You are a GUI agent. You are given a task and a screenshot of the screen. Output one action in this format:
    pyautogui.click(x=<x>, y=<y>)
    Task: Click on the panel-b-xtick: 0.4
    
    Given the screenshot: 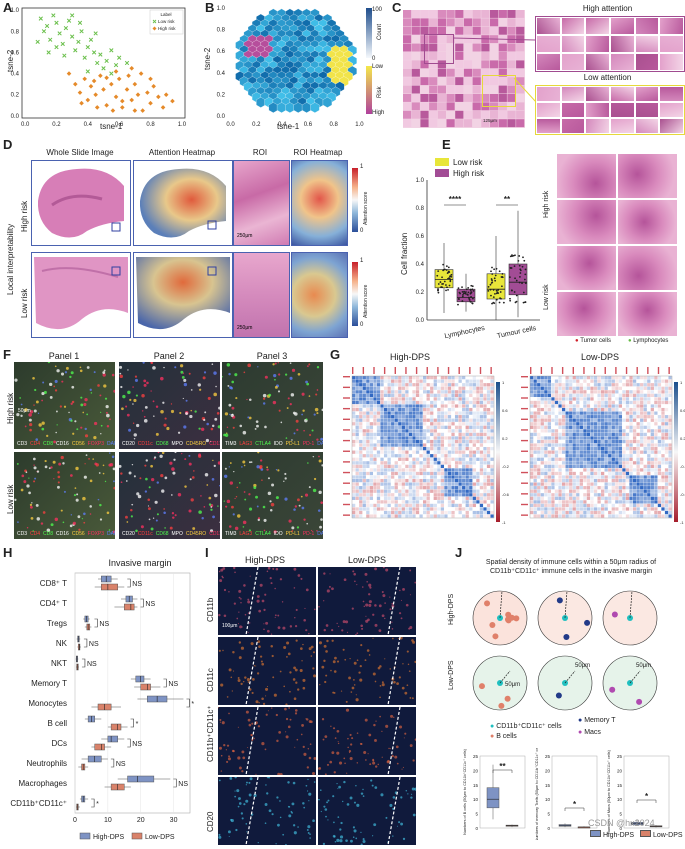 What is the action you would take?
    pyautogui.click(x=282, y=125)
    